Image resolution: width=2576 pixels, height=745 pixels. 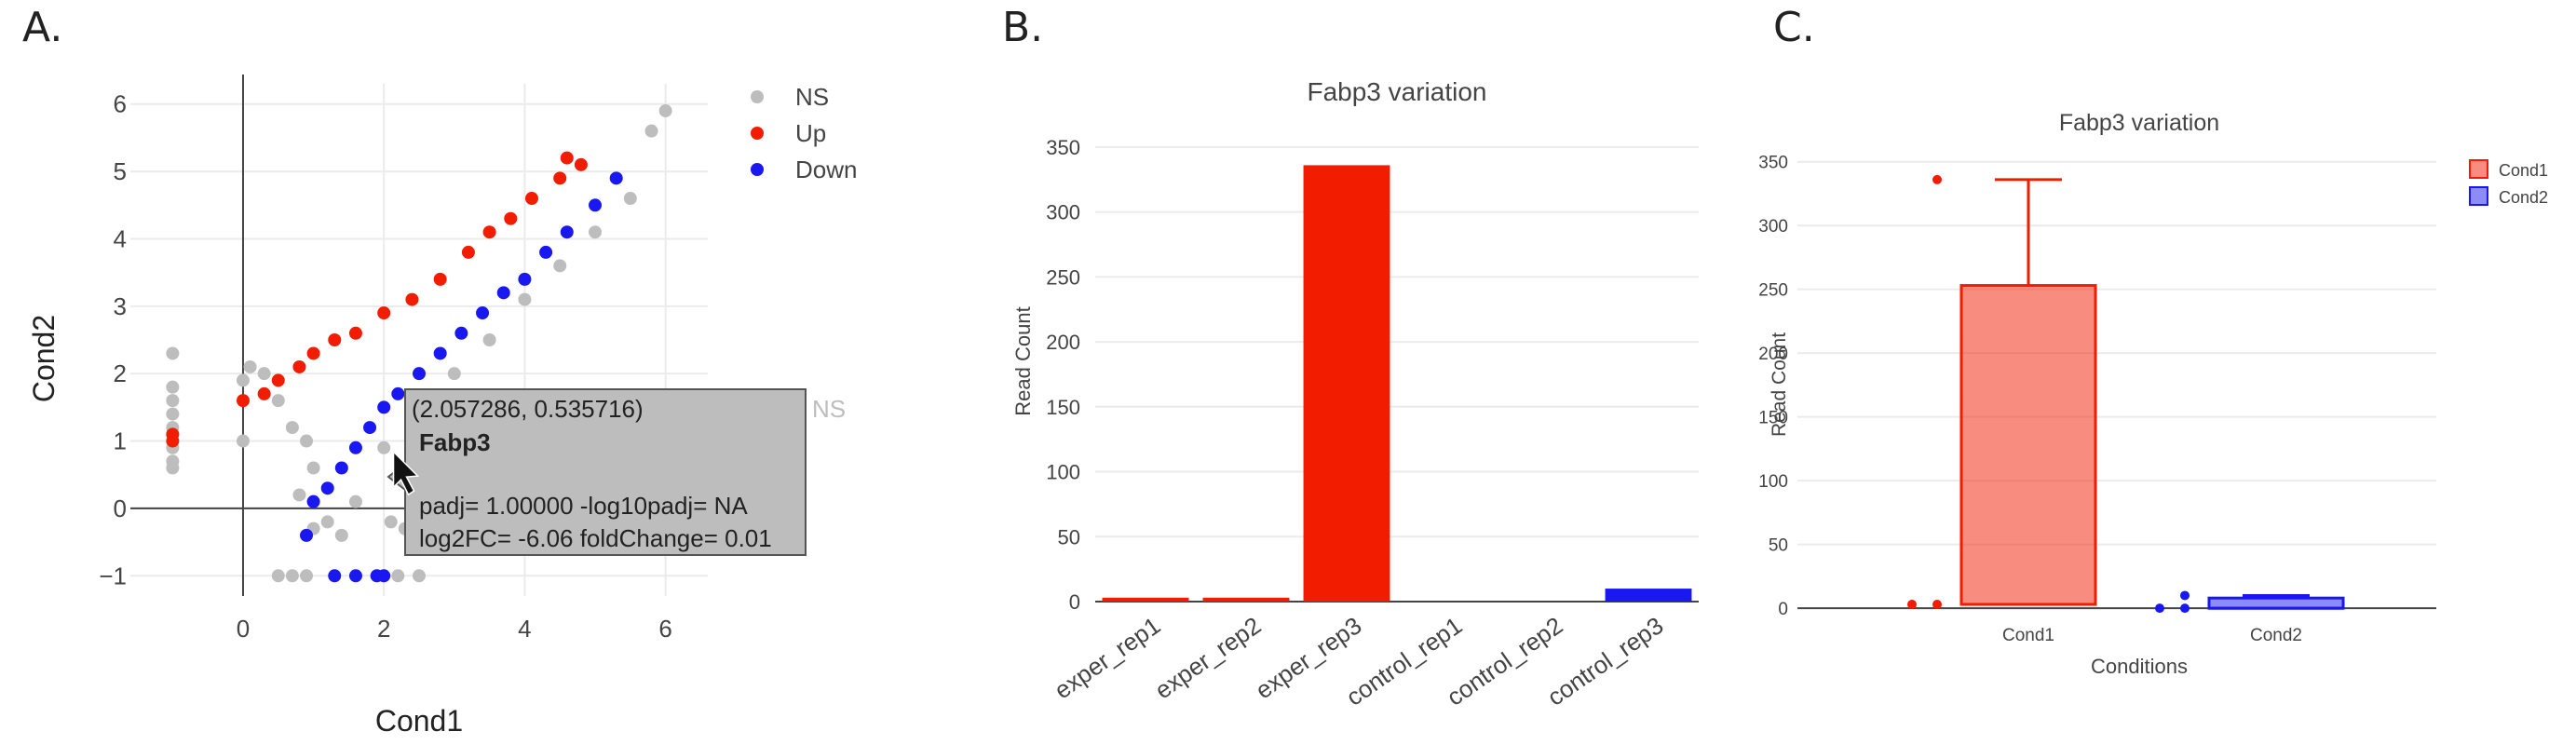 What do you see at coordinates (1778, 546) in the screenshot?
I see `y-tick-label: 50` at bounding box center [1778, 546].